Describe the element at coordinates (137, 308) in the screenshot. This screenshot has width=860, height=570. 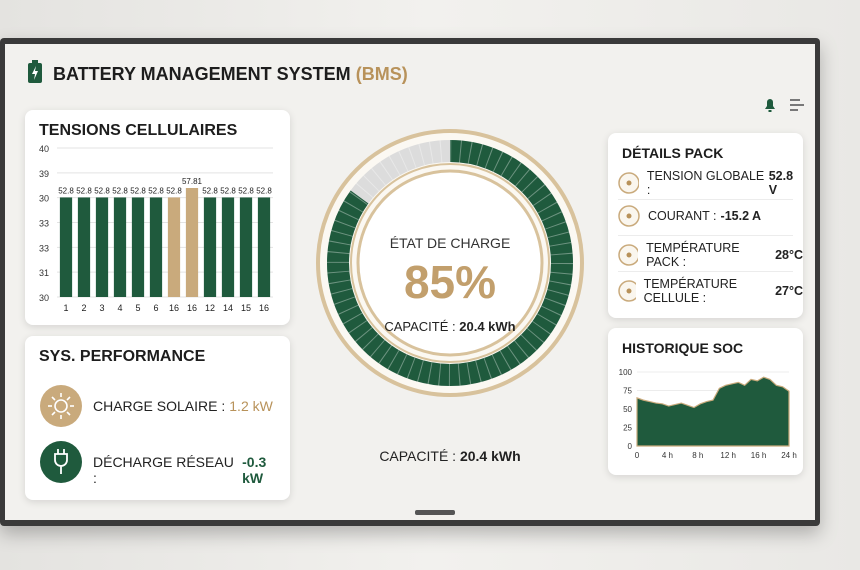
I see `x-tick-label: 5` at that location.